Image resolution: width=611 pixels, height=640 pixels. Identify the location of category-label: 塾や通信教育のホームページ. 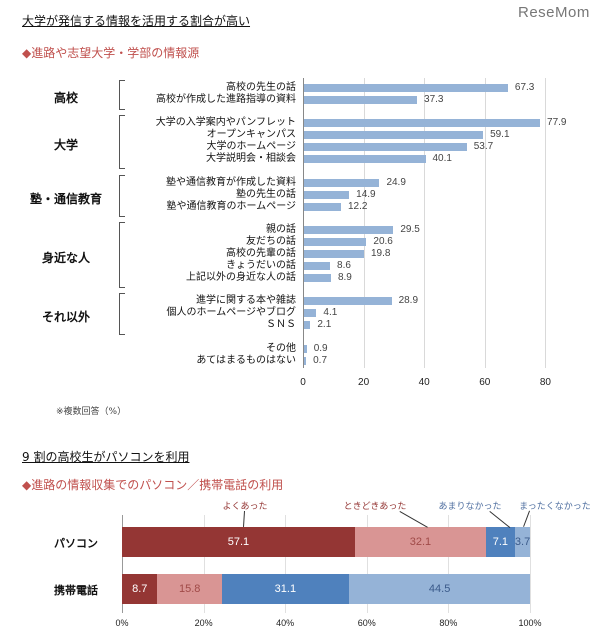
(231, 206).